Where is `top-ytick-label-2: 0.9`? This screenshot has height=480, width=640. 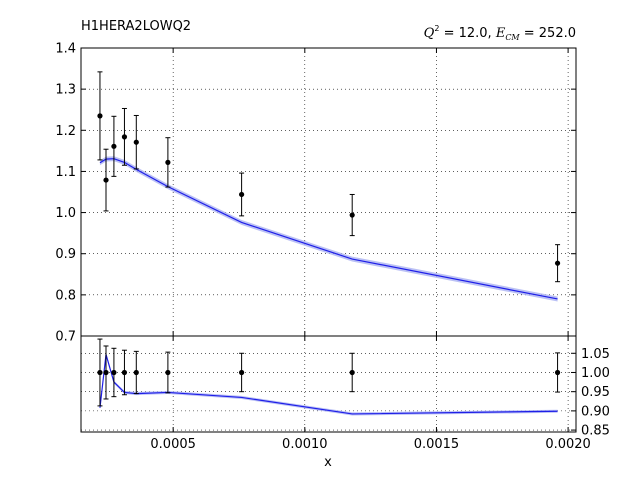
top-ytick-label-2: 0.9 is located at coordinates (65, 254).